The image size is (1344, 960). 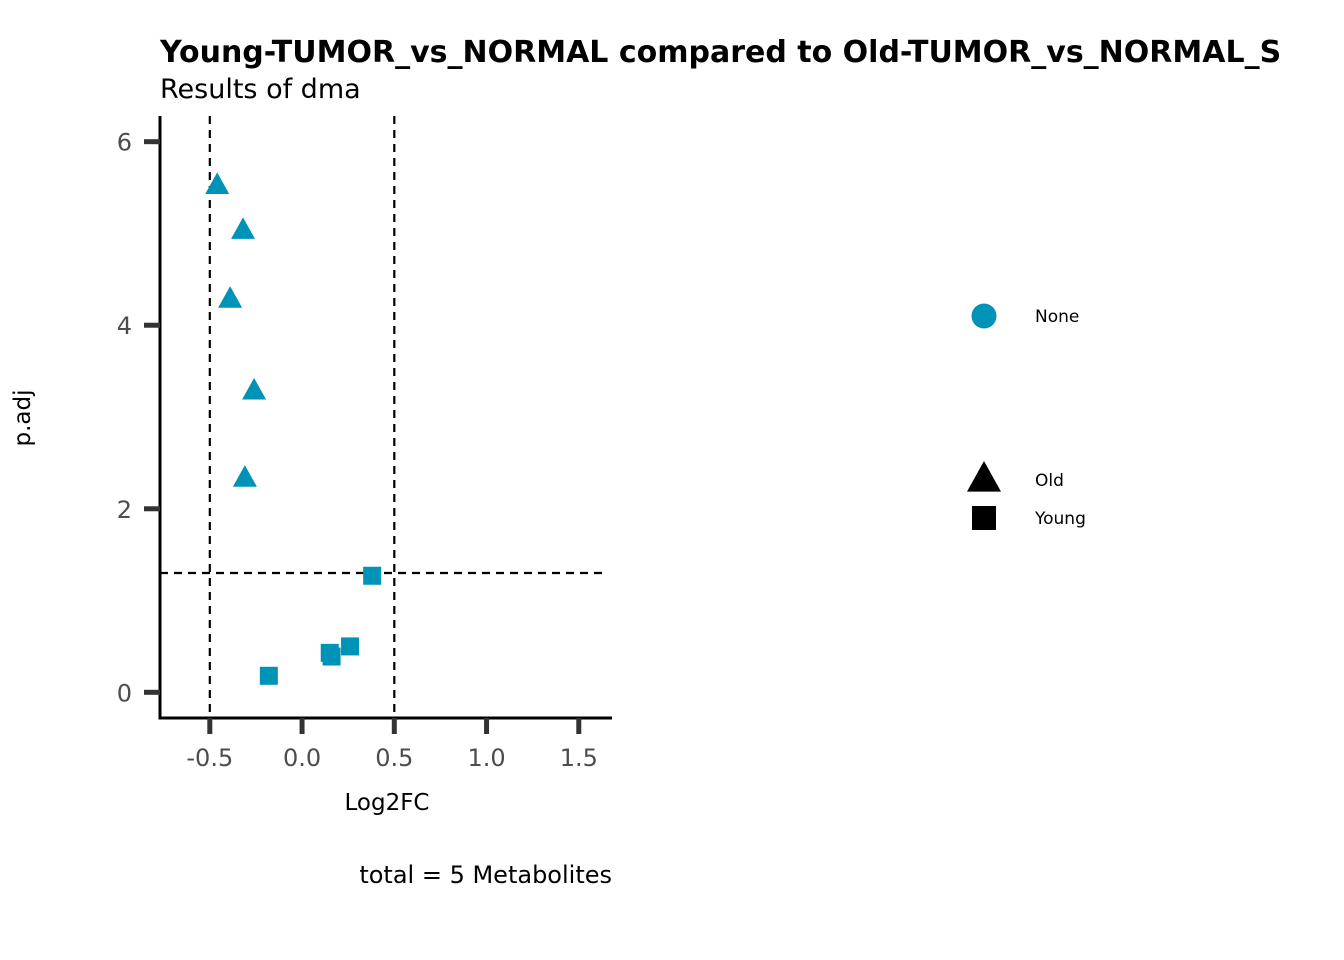 I want to click on y-tick-label: 4, so click(x=124, y=326).